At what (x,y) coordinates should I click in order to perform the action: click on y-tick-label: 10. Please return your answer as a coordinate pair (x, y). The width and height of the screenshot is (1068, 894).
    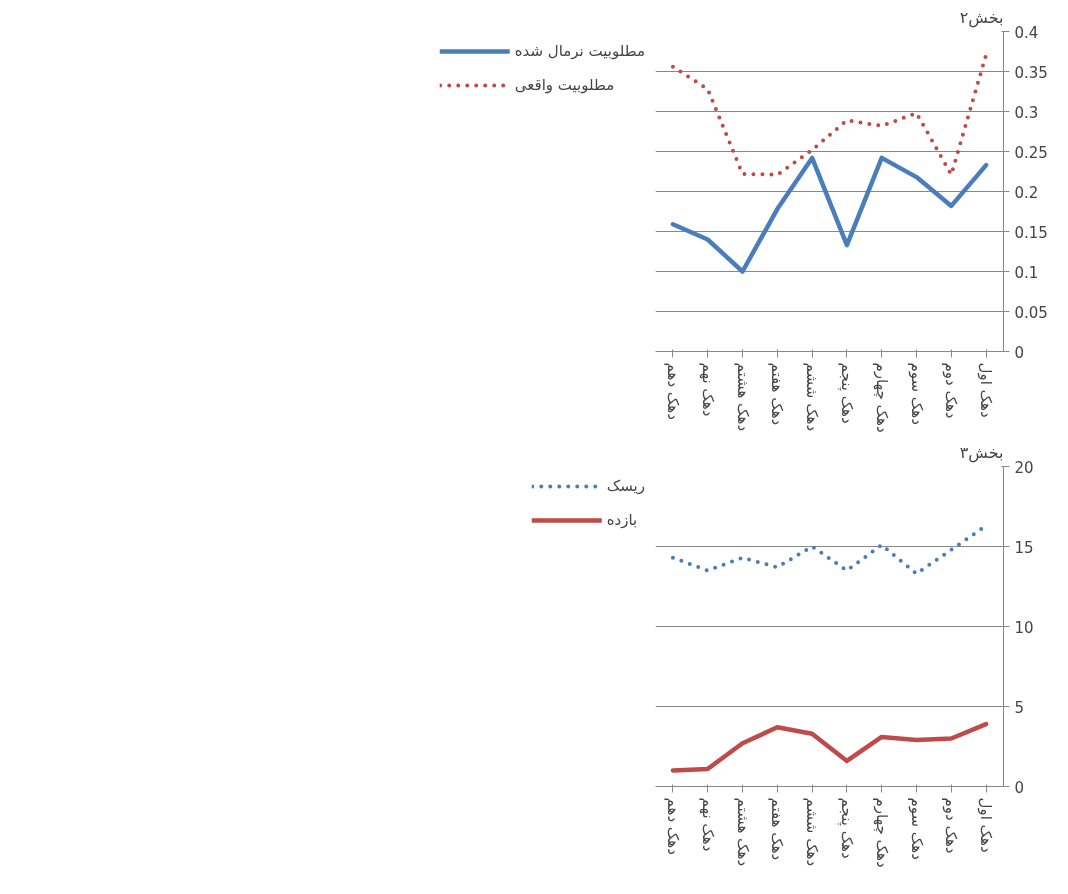
    Looking at the image, I should click on (1024, 627).